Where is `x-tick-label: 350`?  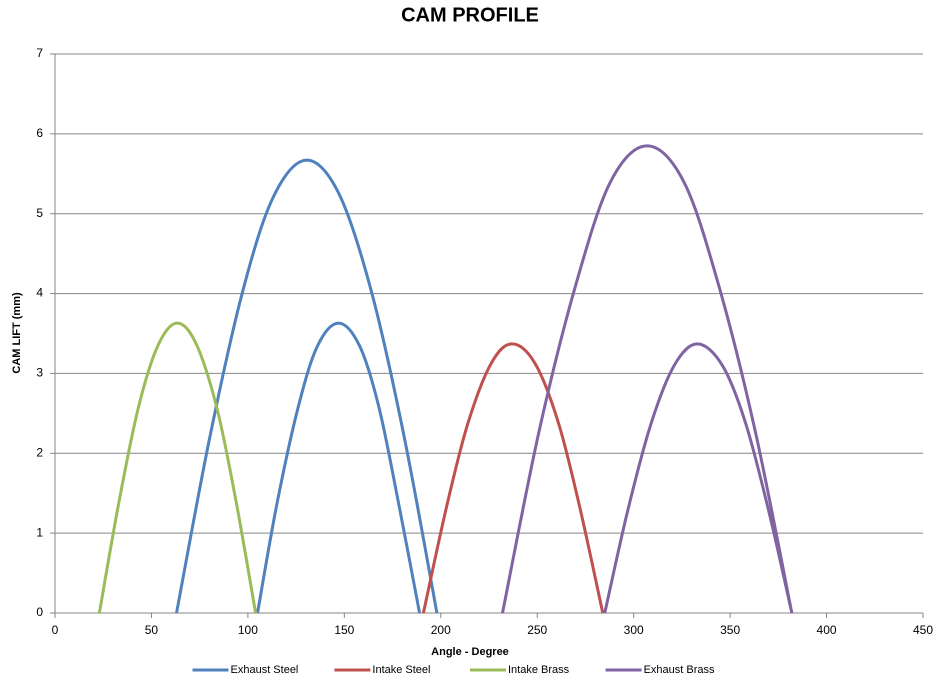 x-tick-label: 350 is located at coordinates (730, 630).